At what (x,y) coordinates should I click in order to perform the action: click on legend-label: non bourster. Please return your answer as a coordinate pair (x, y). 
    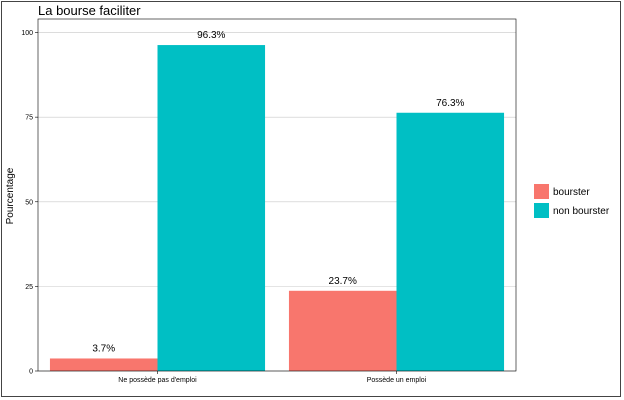
    Looking at the image, I should click on (581, 211).